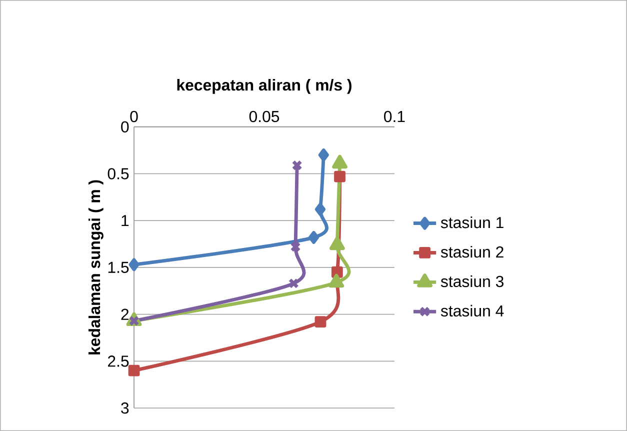 The height and width of the screenshot is (431, 627). What do you see at coordinates (118, 174) in the screenshot?
I see `y-tick-label: 0.5` at bounding box center [118, 174].